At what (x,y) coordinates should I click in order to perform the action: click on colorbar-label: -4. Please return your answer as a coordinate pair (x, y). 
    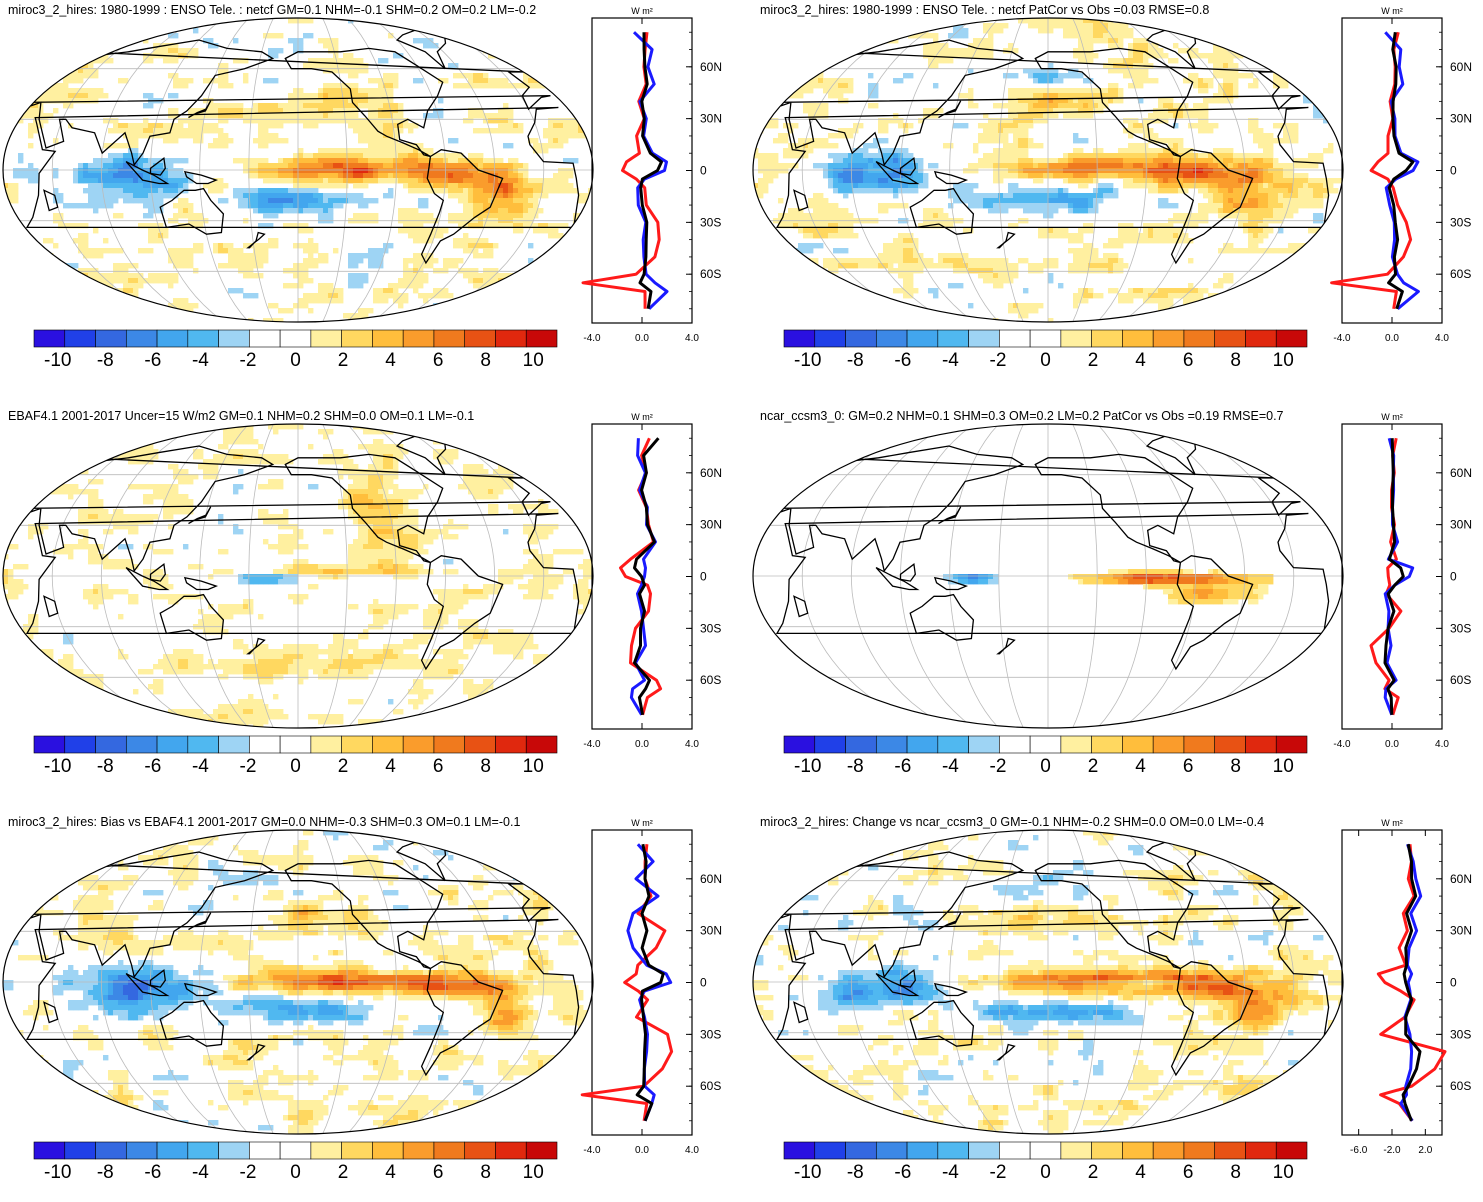
    Looking at the image, I should click on (200, 1172).